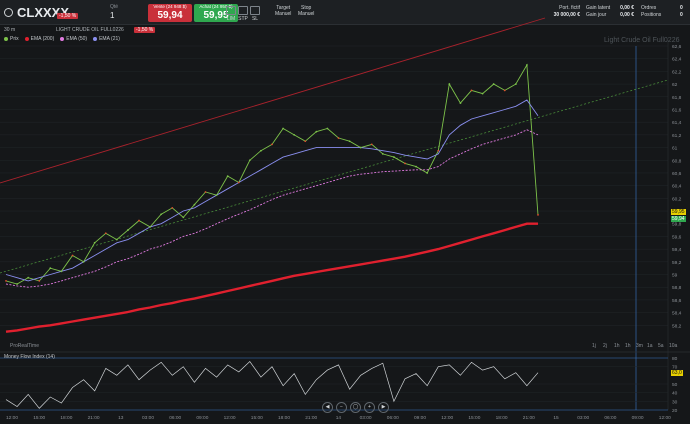  Describe the element at coordinates (677, 263) in the screenshot. I see `y-tick-label: 59,2` at that location.